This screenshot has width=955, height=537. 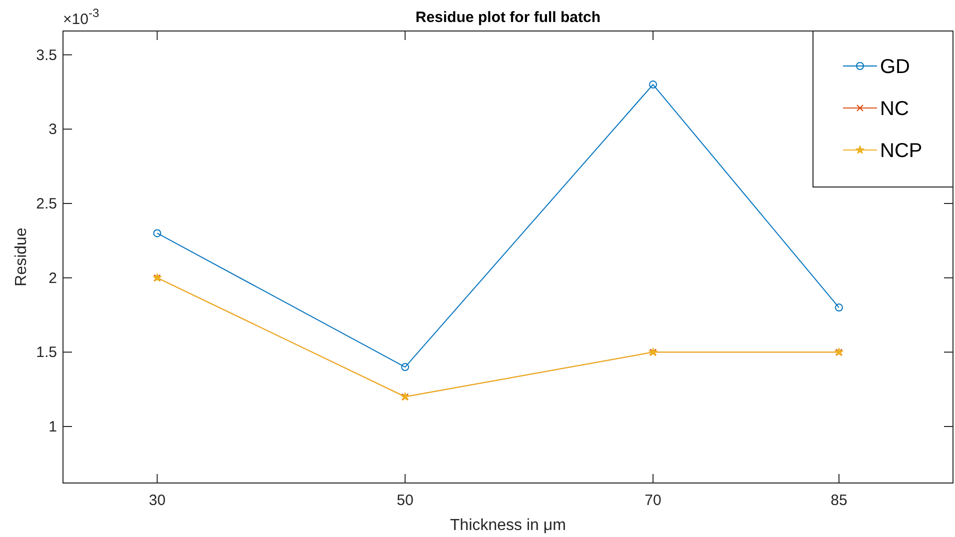 I want to click on y-tick-label: 1, so click(x=52, y=427).